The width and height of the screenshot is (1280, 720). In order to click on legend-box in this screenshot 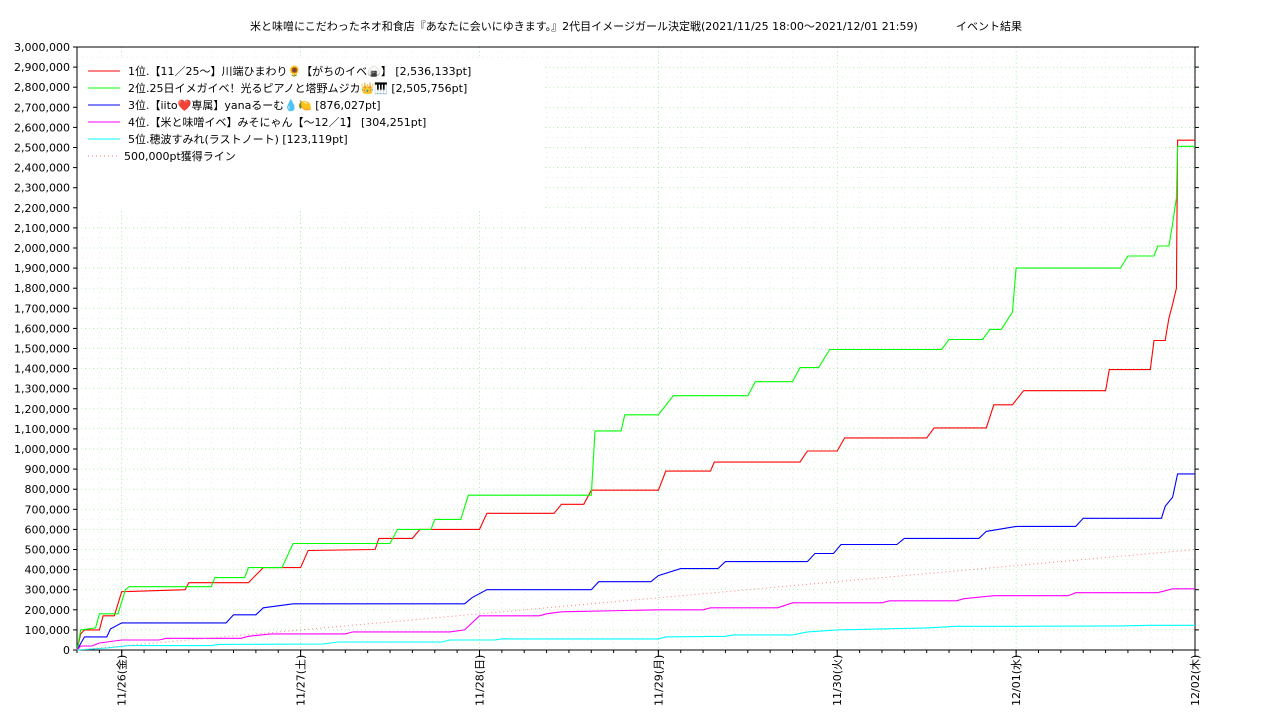, I will do `click(311, 133)`.